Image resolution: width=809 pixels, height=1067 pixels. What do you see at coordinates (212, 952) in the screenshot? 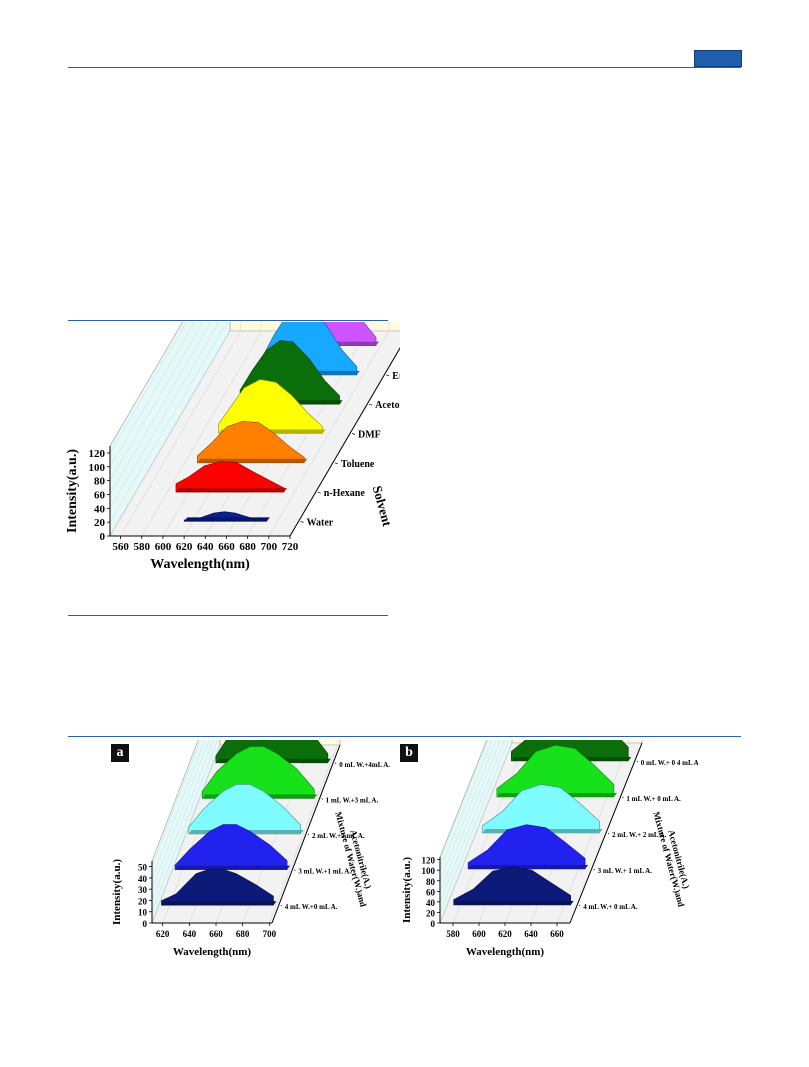
I see `c1-x-axis-label: Wavelength(nm)` at bounding box center [212, 952].